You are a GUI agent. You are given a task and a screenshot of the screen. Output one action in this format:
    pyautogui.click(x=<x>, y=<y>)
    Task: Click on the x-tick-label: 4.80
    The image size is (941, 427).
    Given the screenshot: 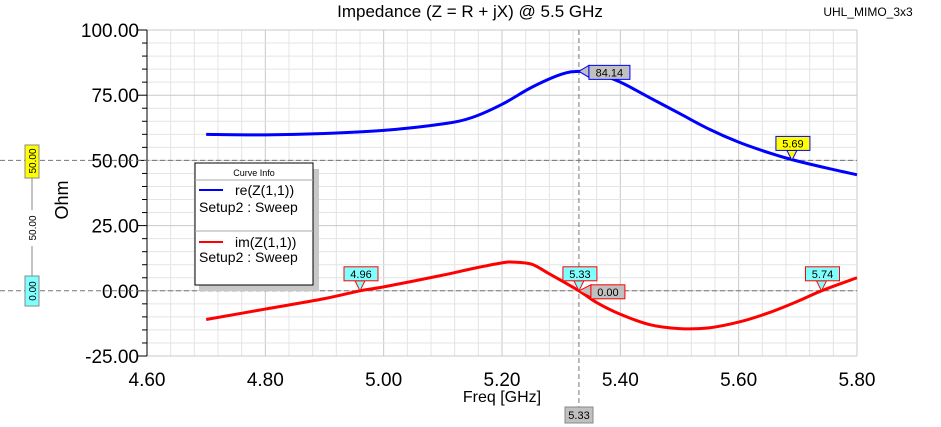 What is the action you would take?
    pyautogui.click(x=265, y=380)
    